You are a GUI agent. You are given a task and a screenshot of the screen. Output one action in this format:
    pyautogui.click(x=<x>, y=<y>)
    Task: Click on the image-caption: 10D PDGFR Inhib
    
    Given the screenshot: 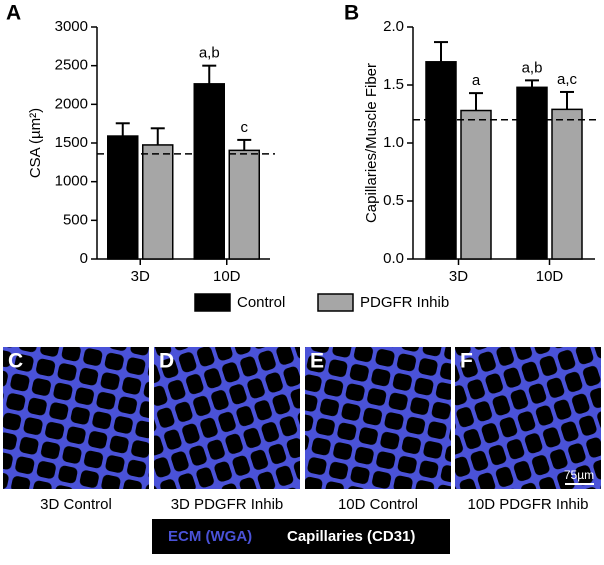 What is the action you would take?
    pyautogui.click(x=528, y=504)
    